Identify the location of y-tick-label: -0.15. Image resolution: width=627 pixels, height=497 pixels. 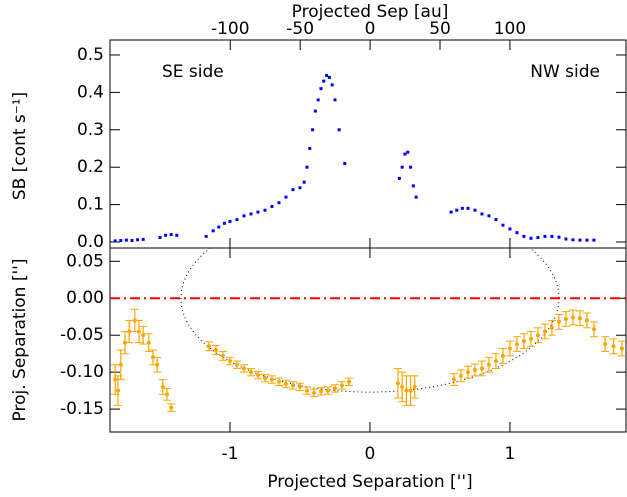
(82, 409).